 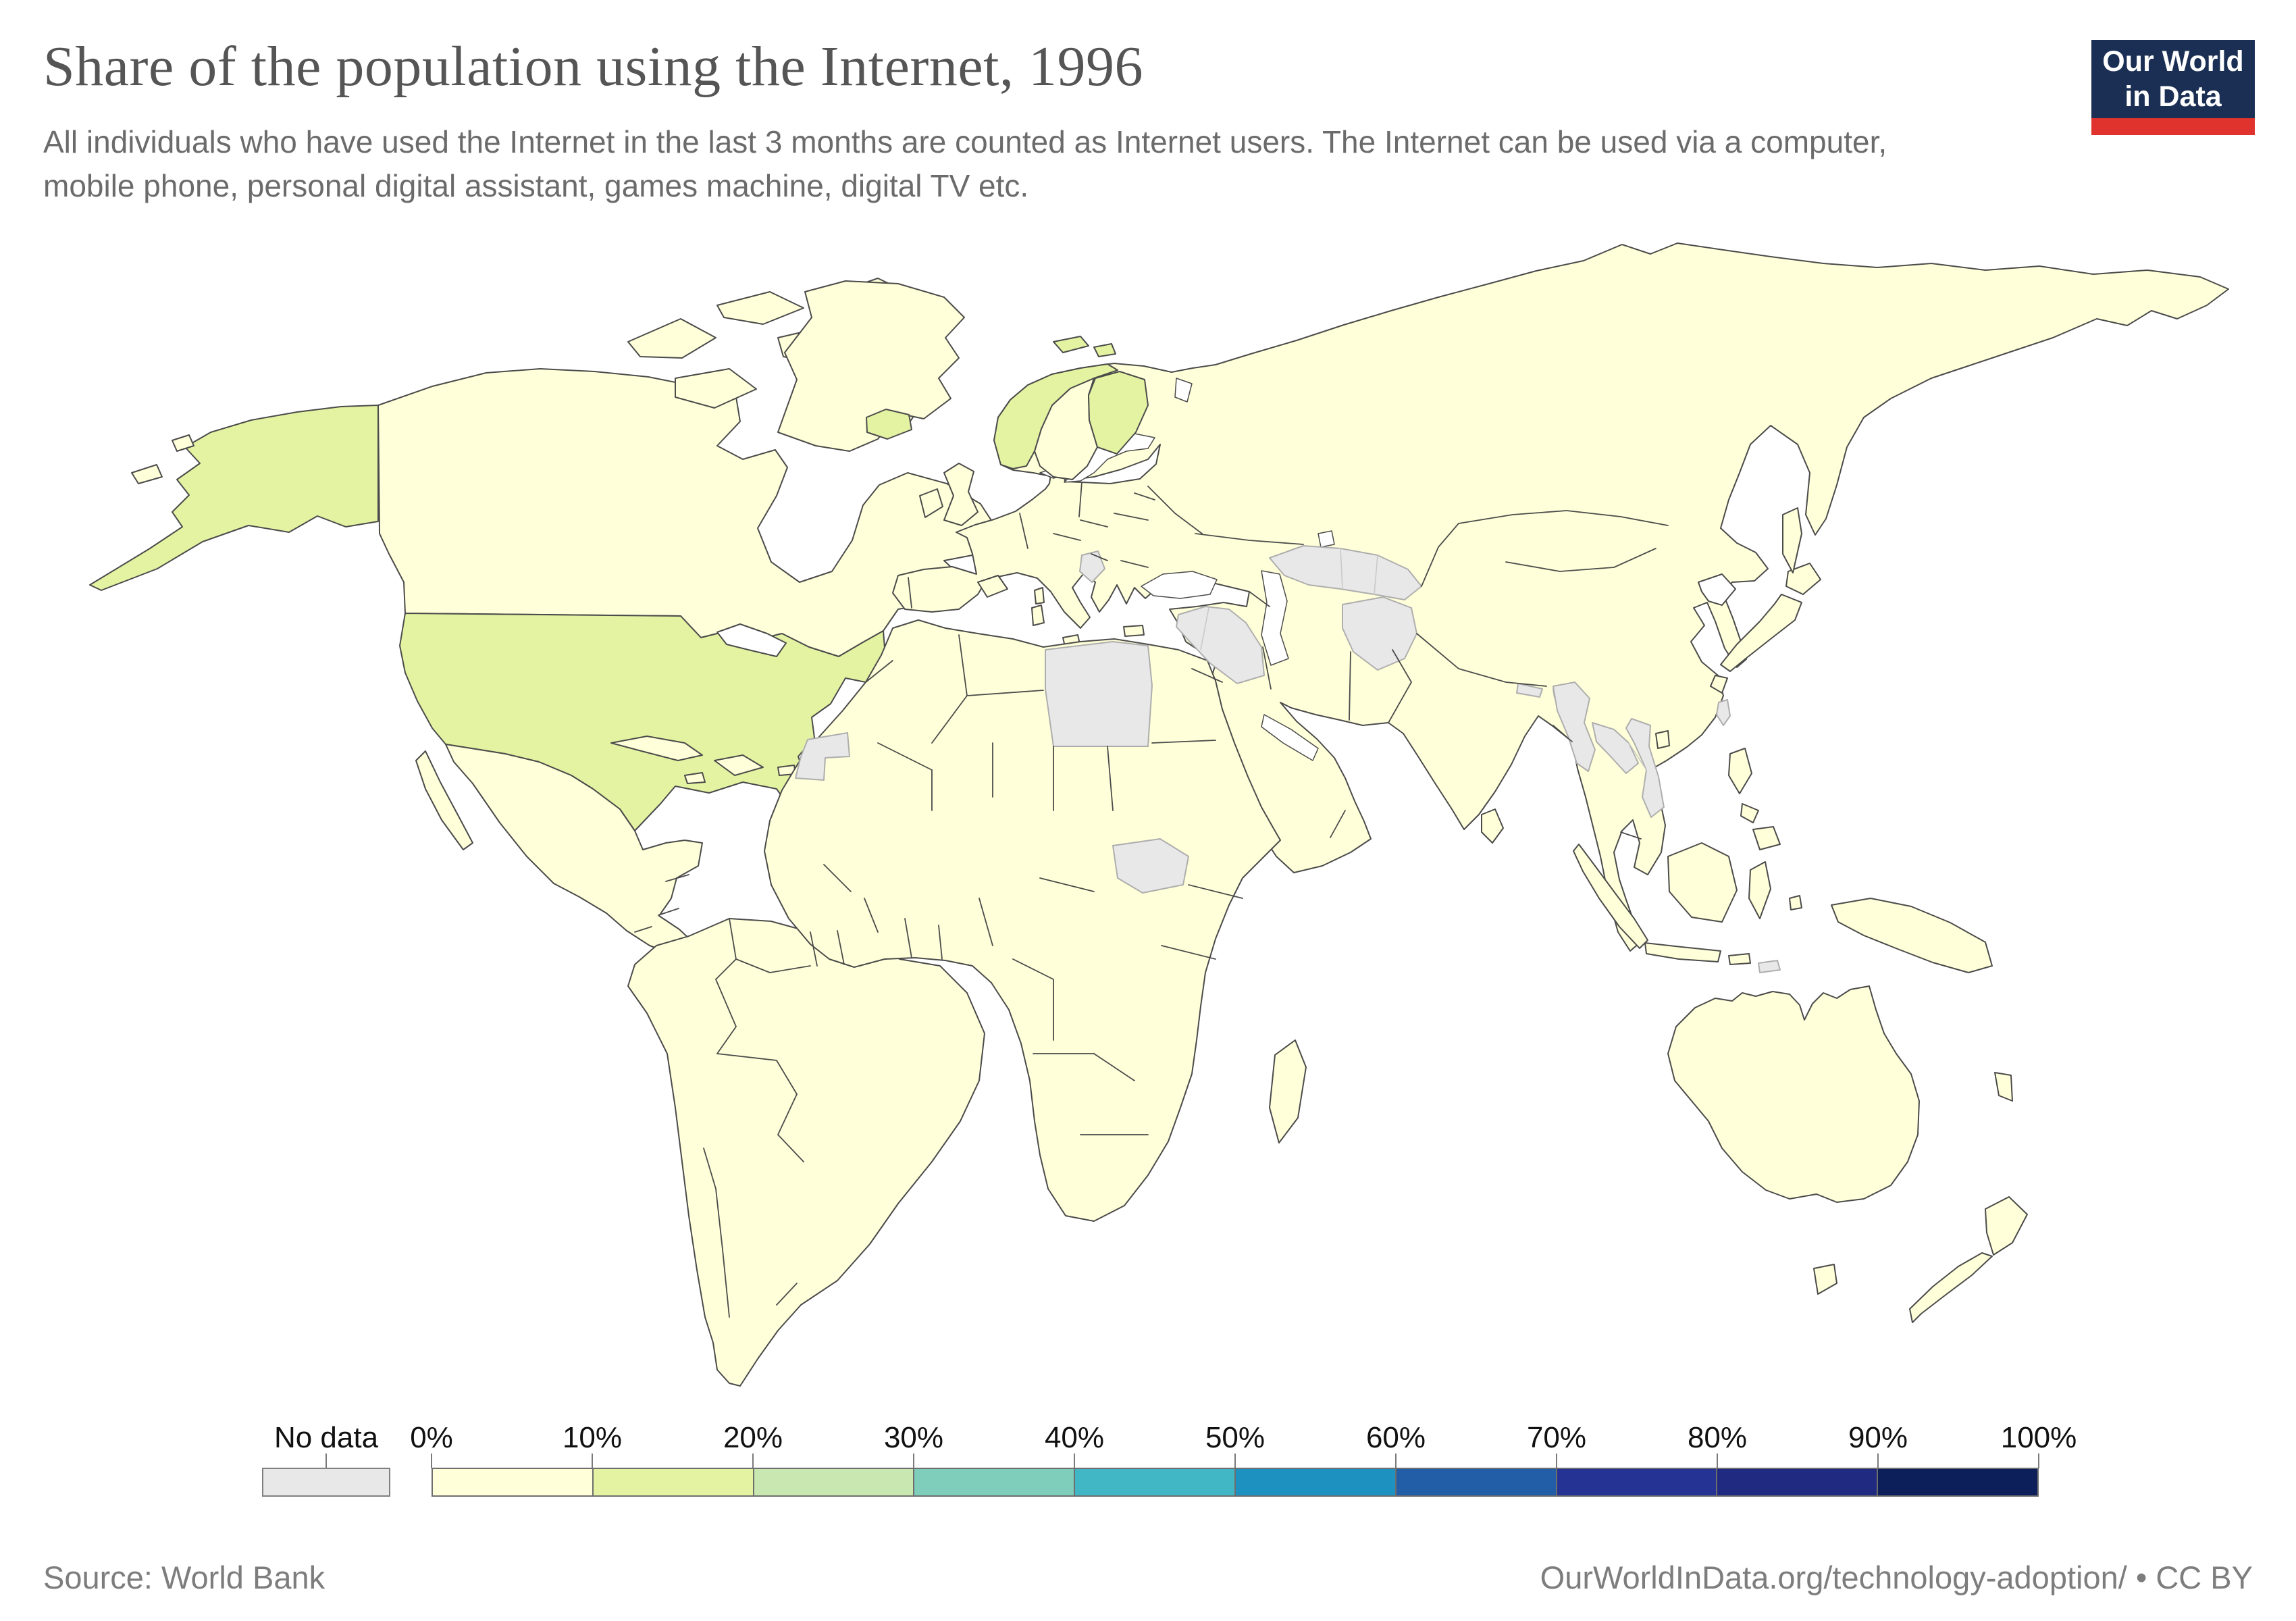 What do you see at coordinates (234, 498) in the screenshot?
I see `country-alaska` at bounding box center [234, 498].